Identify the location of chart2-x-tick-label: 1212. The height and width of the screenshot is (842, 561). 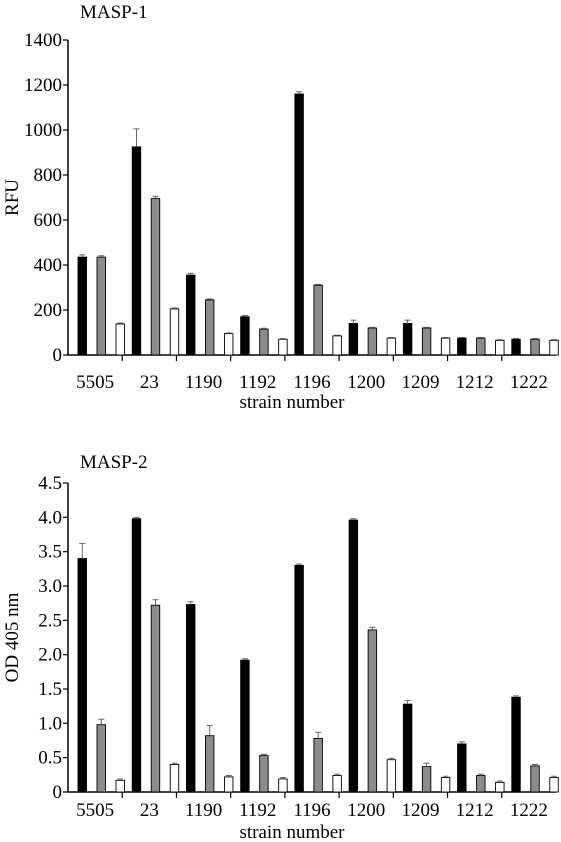
(475, 810).